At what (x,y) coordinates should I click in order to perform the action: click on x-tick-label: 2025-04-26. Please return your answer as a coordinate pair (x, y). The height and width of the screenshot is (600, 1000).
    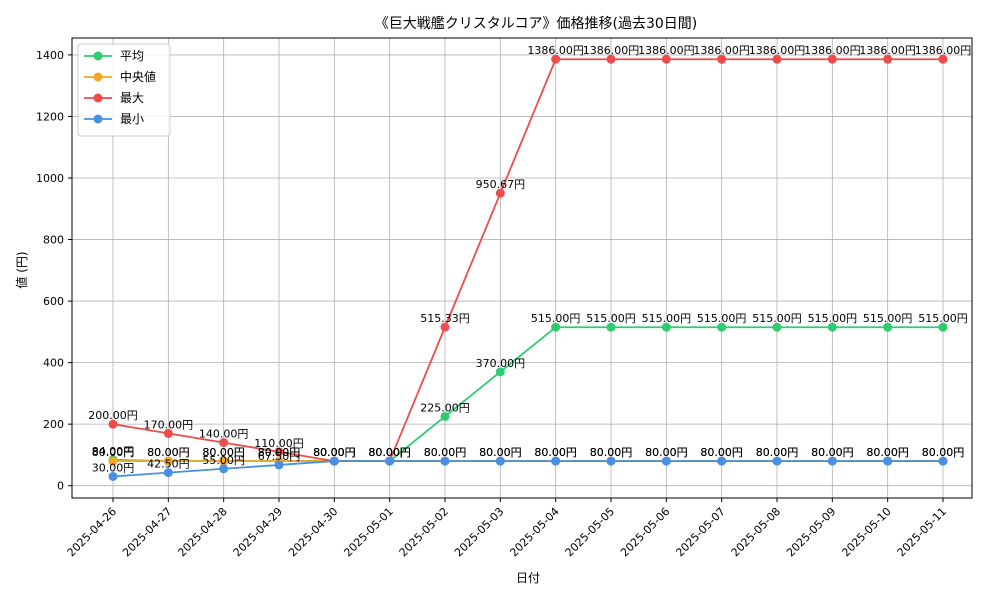
    Looking at the image, I should click on (92, 532).